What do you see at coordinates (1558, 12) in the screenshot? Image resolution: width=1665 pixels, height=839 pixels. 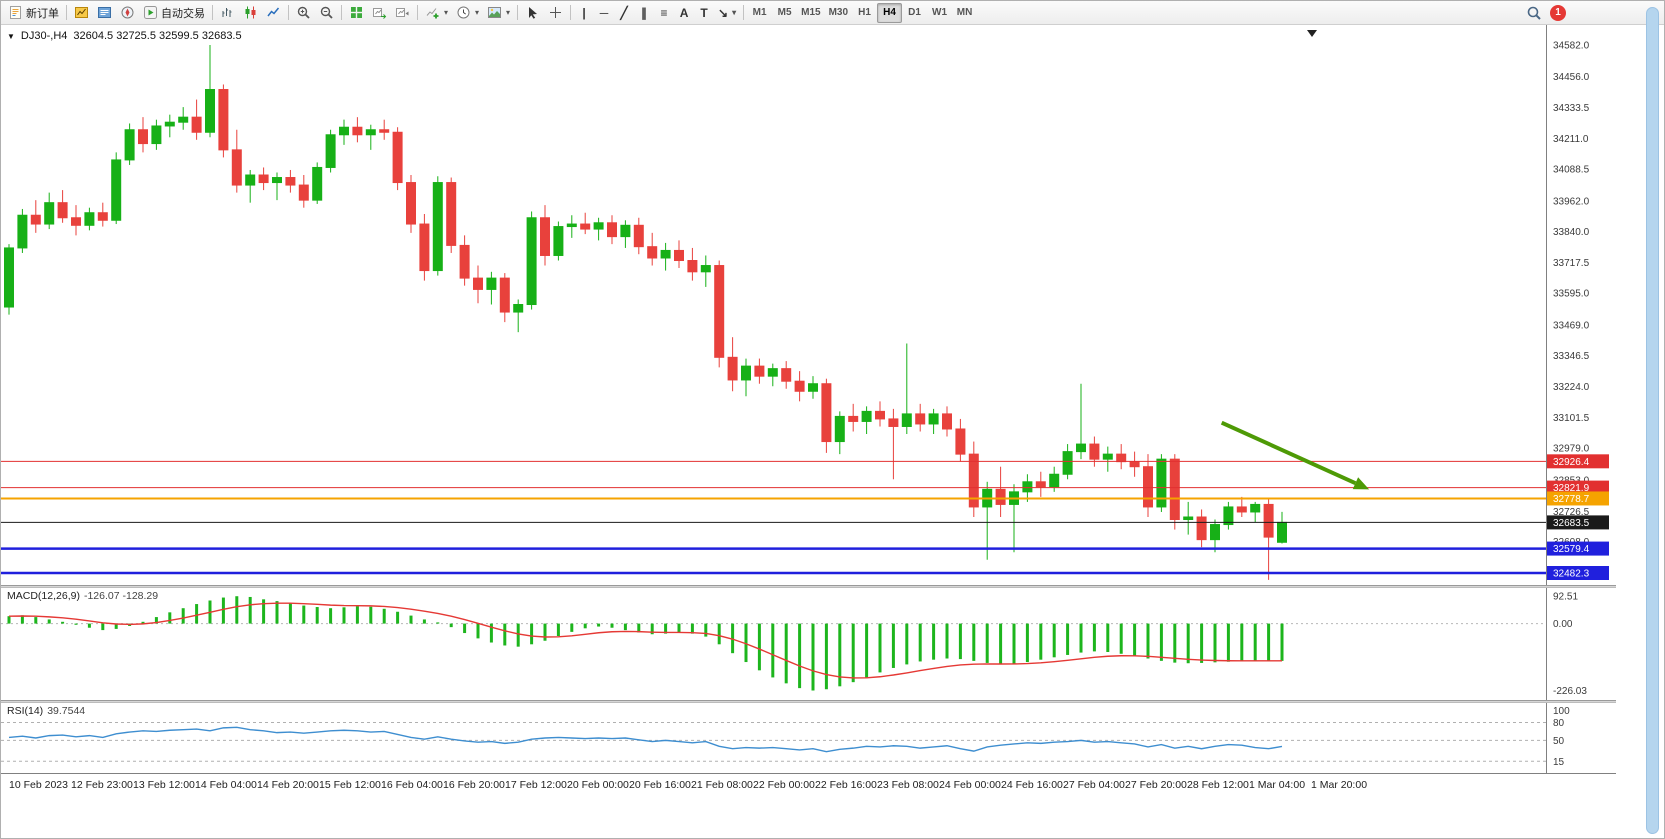 I see `notification-badge: 1` at bounding box center [1558, 12].